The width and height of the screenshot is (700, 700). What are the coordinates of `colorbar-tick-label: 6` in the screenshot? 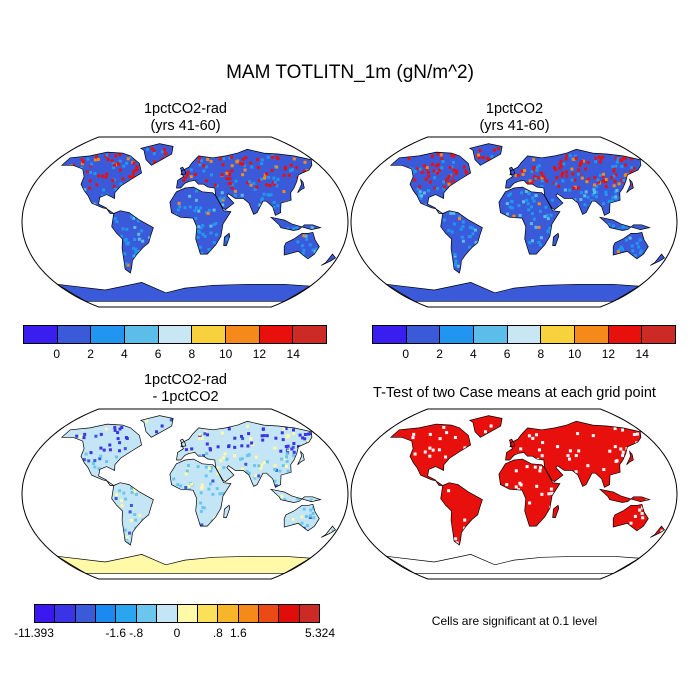 It's located at (158, 354).